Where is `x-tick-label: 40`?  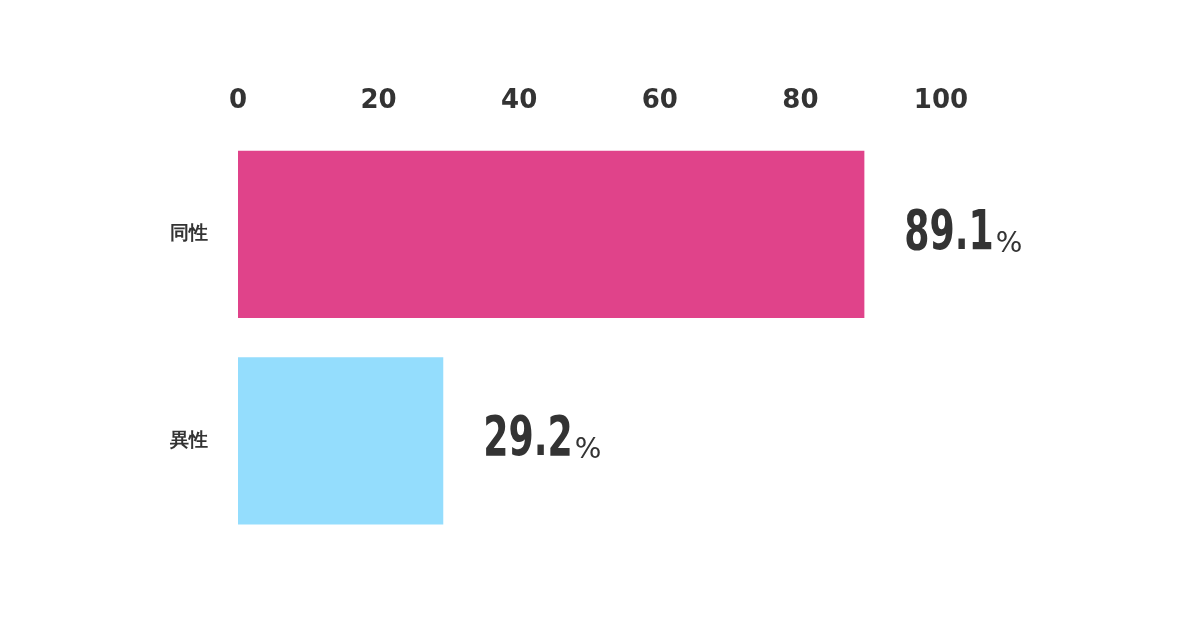
x-tick-label: 40 is located at coordinates (519, 99).